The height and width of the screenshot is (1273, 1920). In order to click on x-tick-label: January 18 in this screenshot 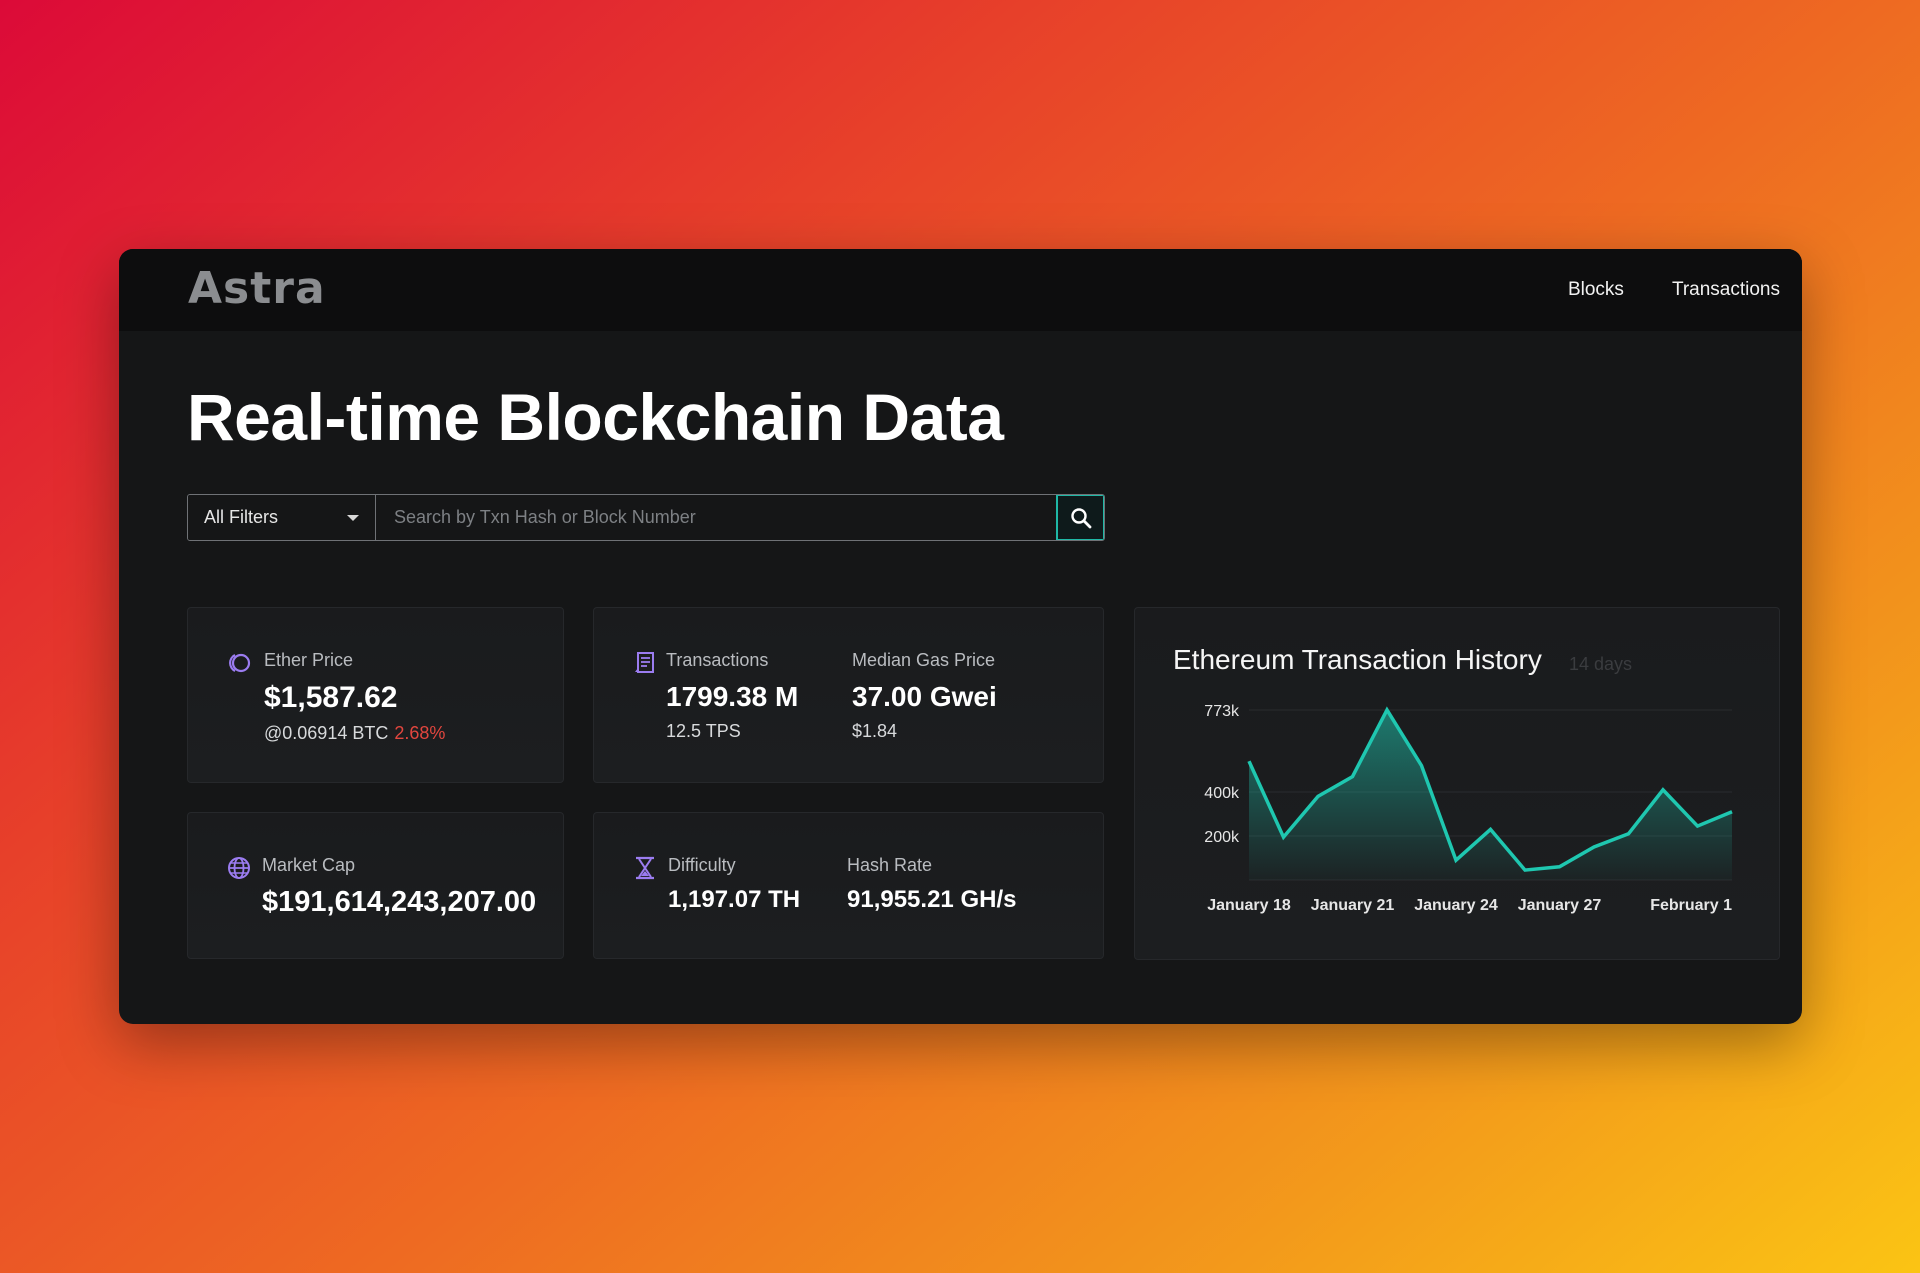, I will do `click(1249, 905)`.